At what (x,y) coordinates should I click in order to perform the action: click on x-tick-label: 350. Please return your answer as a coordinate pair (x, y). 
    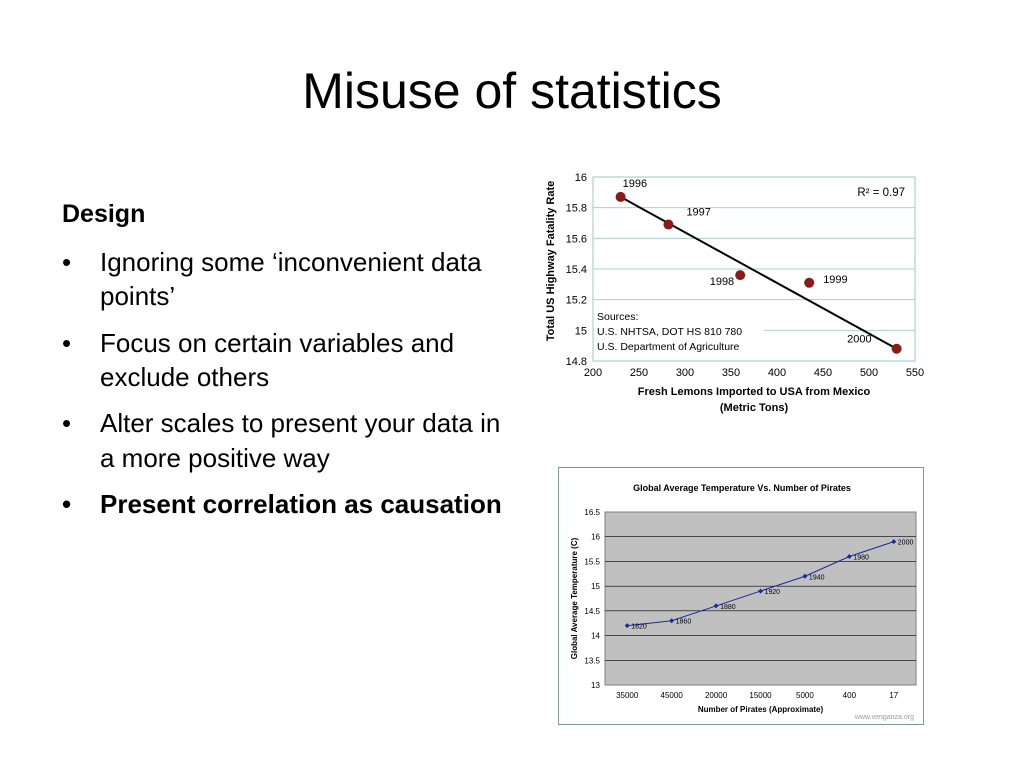
    Looking at the image, I should click on (731, 373).